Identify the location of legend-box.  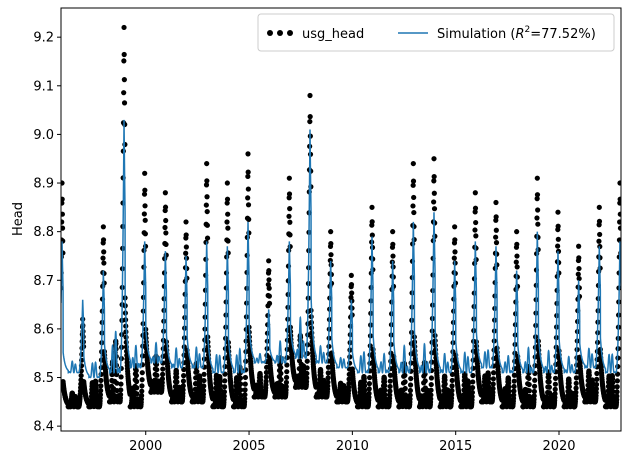
(436, 32).